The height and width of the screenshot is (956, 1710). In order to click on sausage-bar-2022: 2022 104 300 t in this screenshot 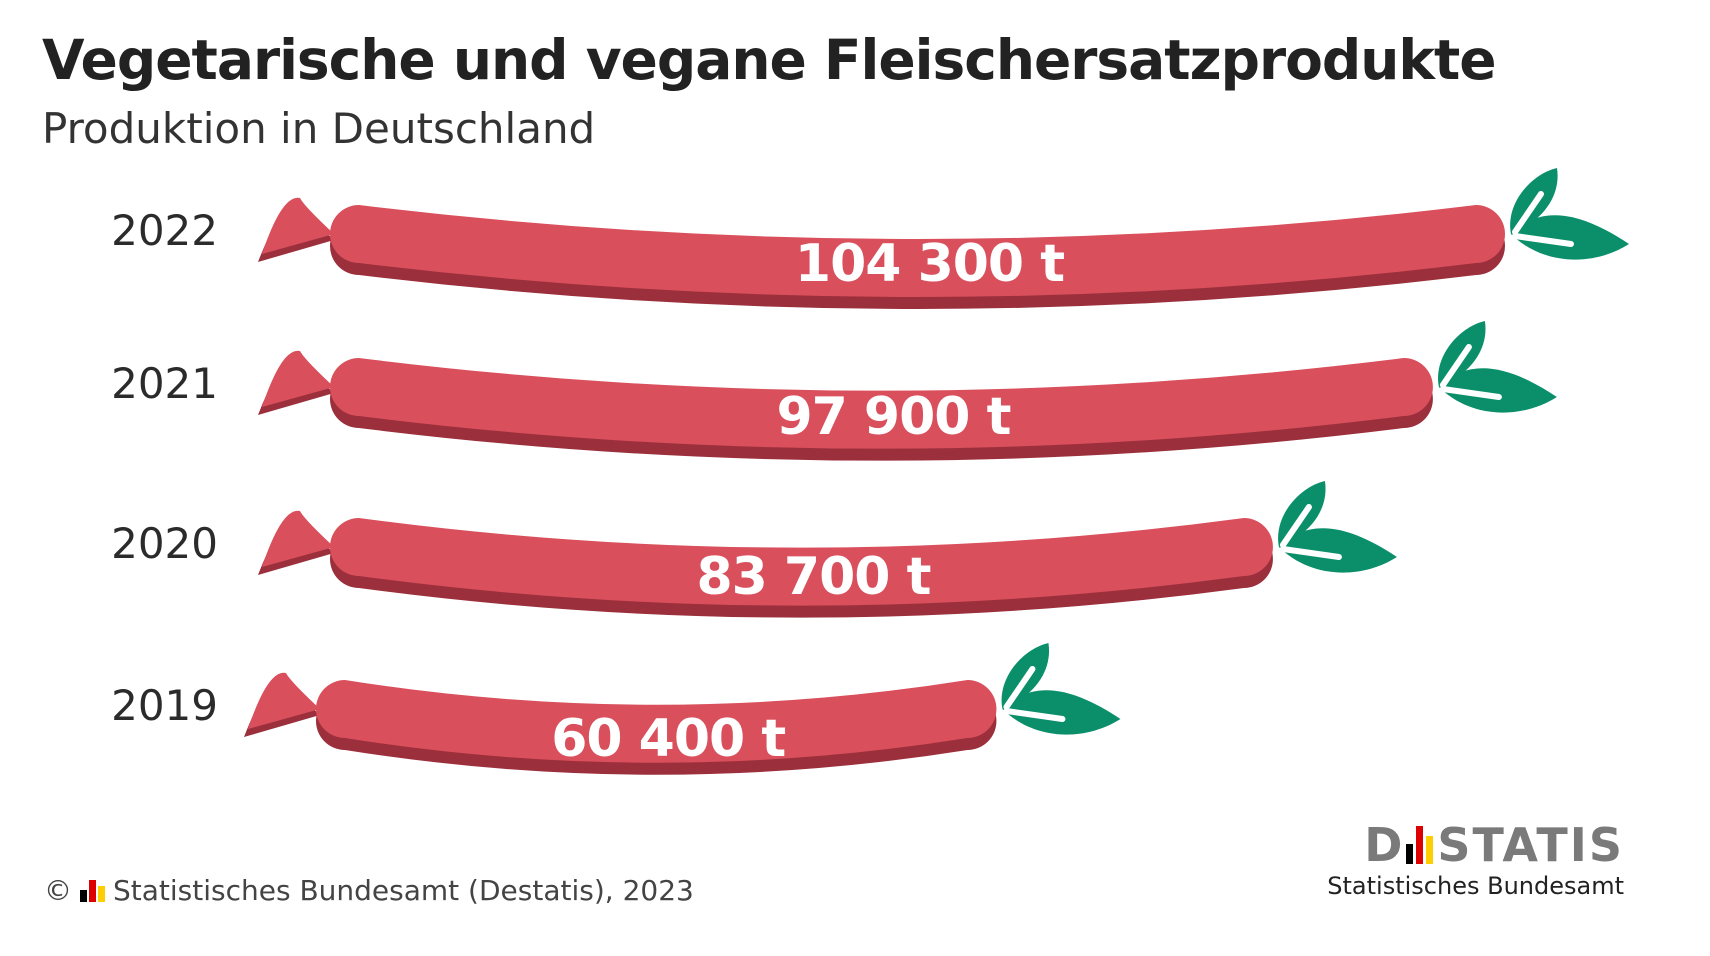, I will do `click(870, 238)`.